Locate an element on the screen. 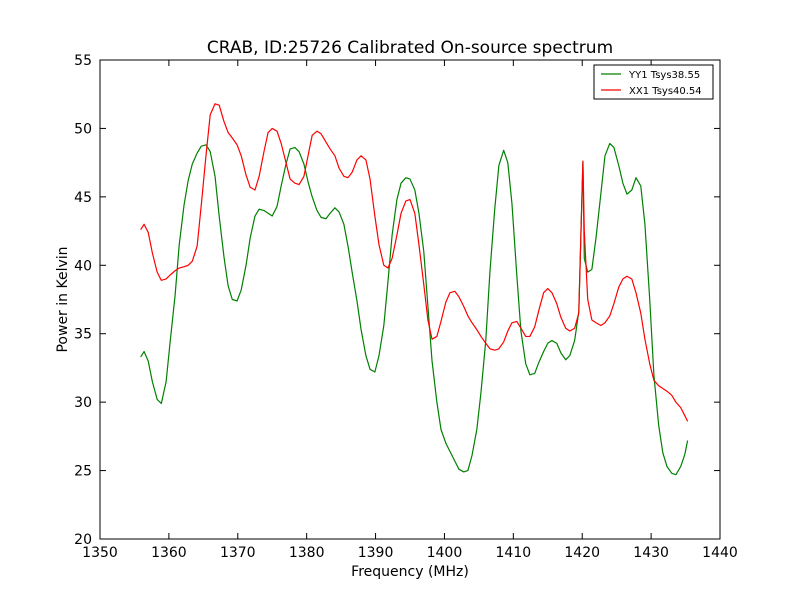 The image size is (800, 600). legend: YY1 Tsys38.55 XX1 Tsys40.54 is located at coordinates (653, 82).